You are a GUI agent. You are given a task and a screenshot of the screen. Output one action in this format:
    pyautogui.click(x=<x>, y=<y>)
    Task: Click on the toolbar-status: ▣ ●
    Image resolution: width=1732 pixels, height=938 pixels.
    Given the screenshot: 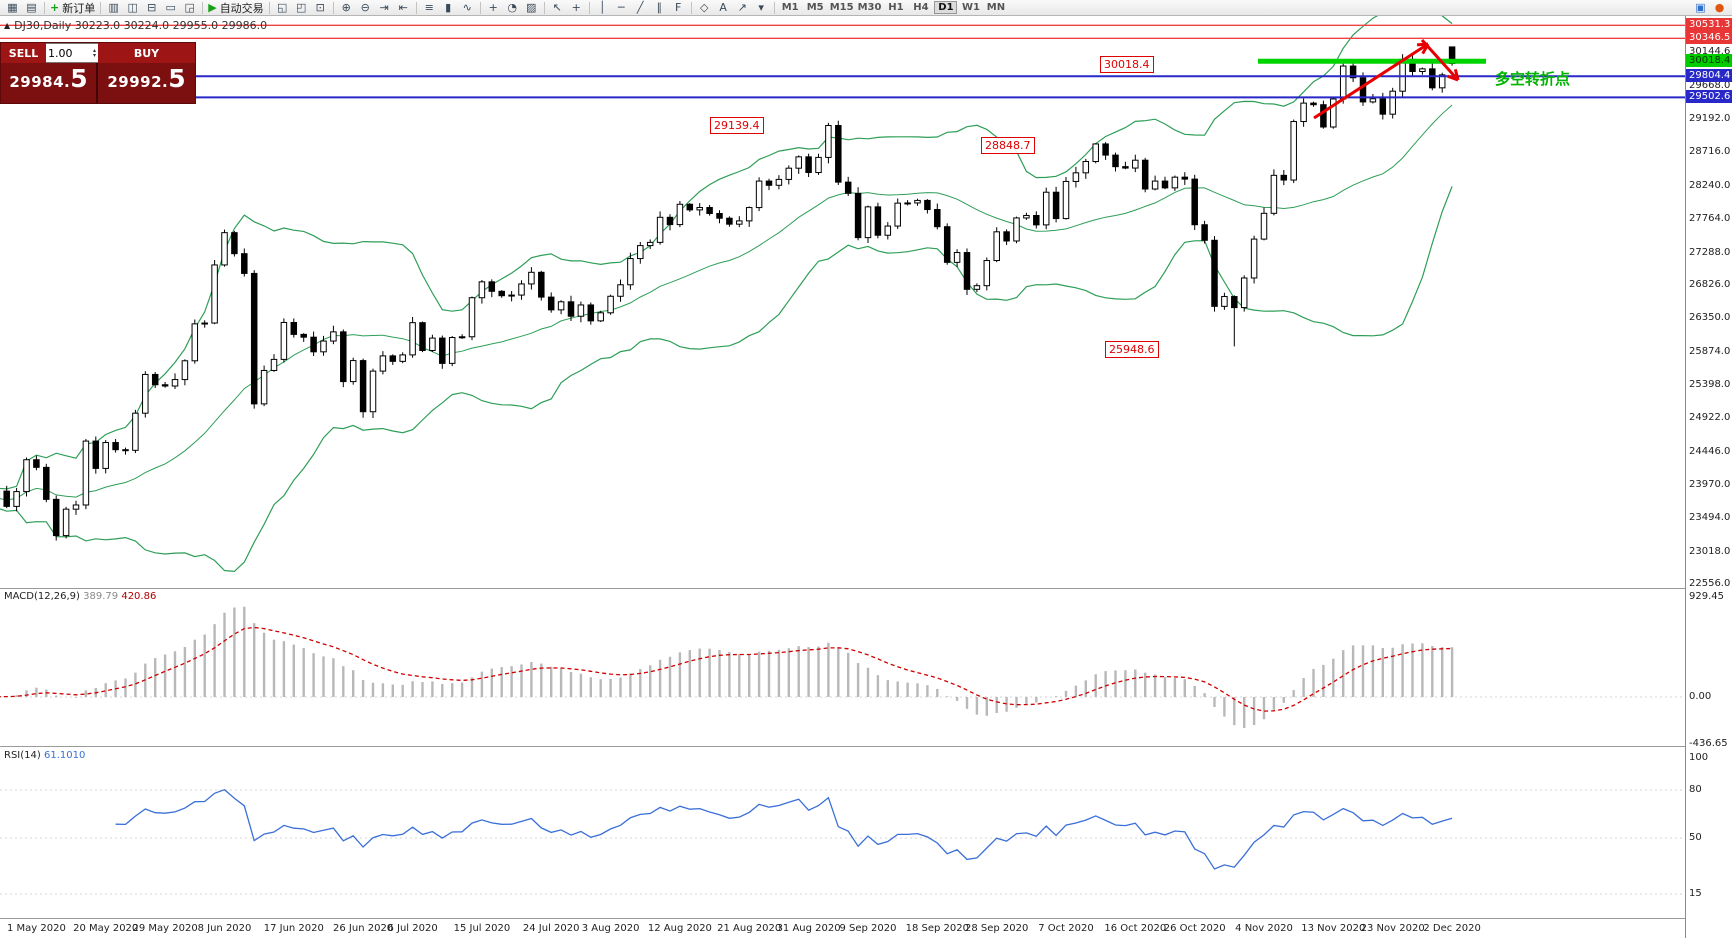 What is the action you would take?
    pyautogui.click(x=1710, y=7)
    